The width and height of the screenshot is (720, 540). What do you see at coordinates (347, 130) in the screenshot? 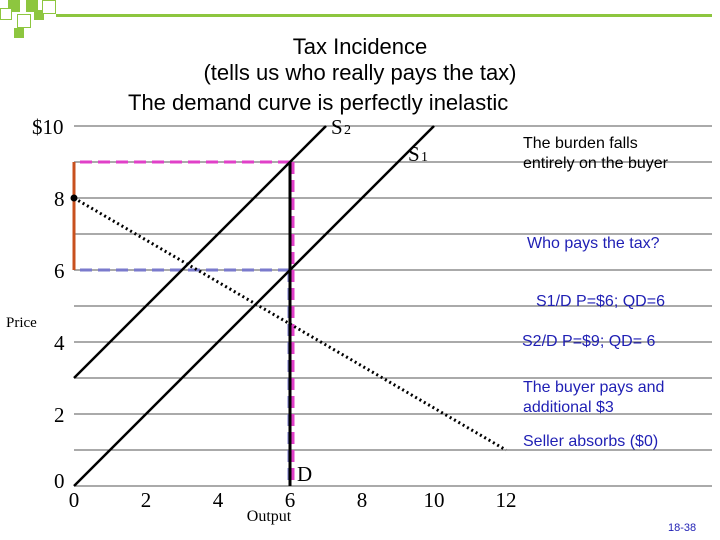
I see `curve-label-s2-subscript: 2` at bounding box center [347, 130].